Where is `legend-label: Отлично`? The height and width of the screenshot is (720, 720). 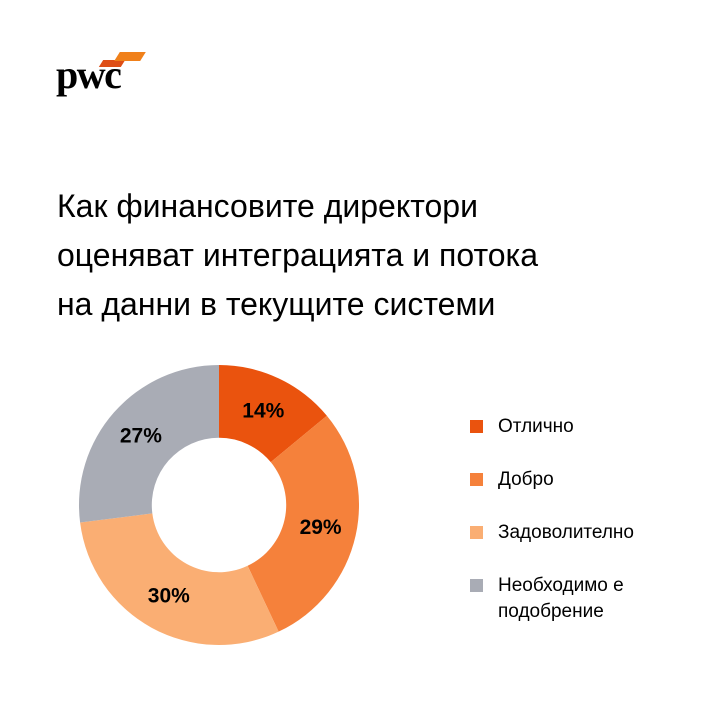 legend-label: Отлично is located at coordinates (536, 426).